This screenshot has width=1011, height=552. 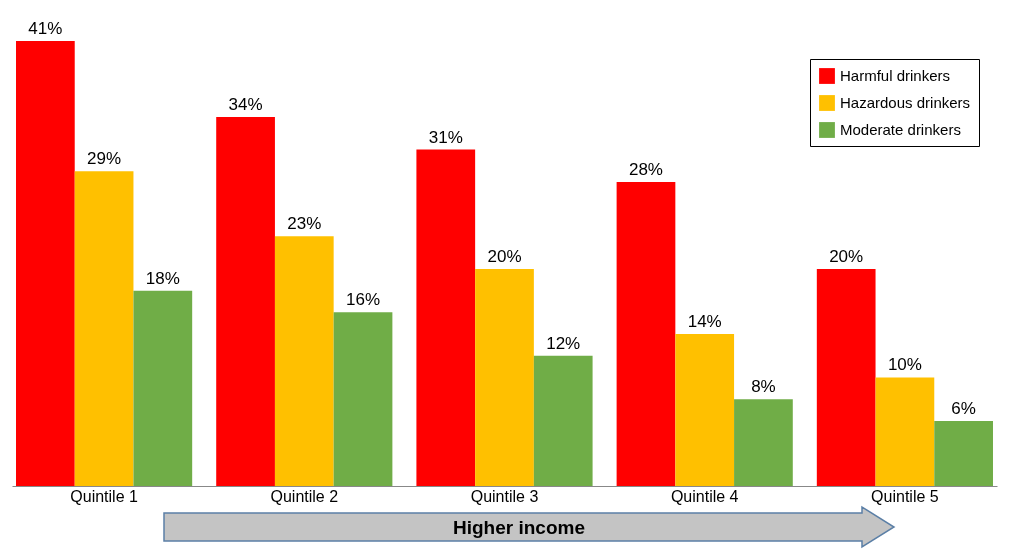 I want to click on legend-label: Hazardous drinkers, so click(x=905, y=102).